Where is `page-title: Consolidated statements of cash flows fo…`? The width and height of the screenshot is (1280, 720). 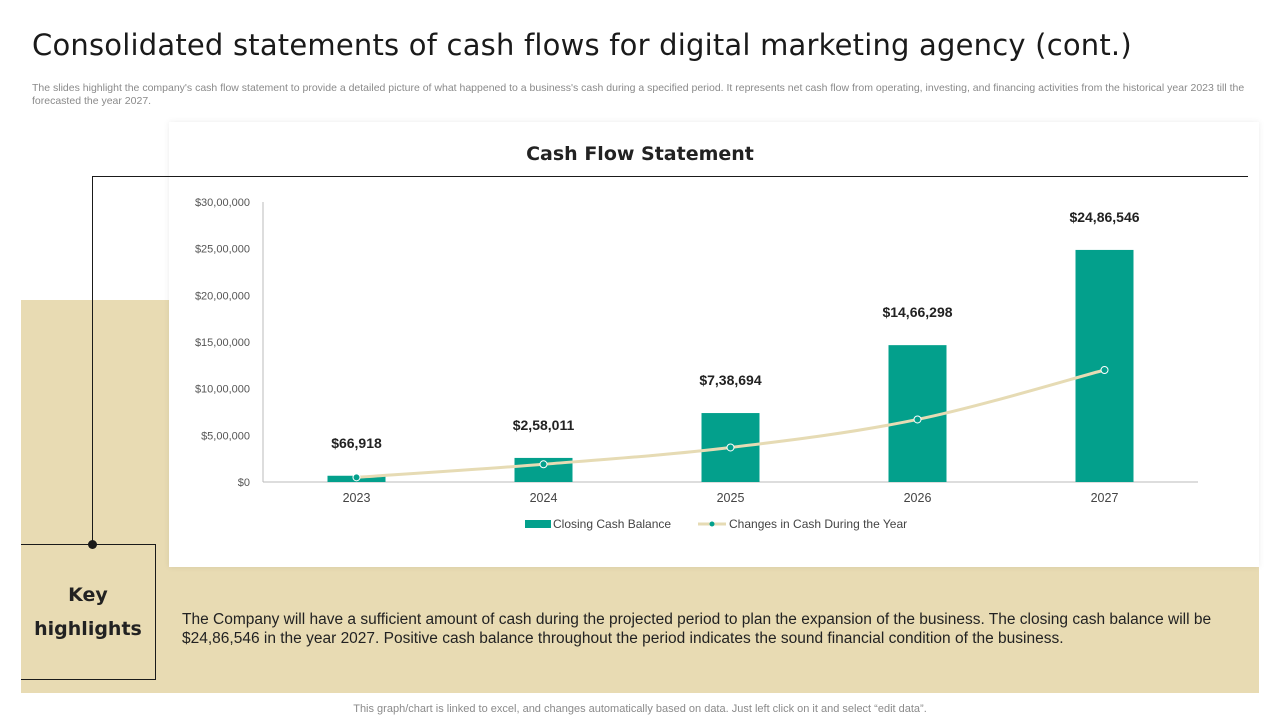 page-title: Consolidated statements of cash flows fo… is located at coordinates (582, 45).